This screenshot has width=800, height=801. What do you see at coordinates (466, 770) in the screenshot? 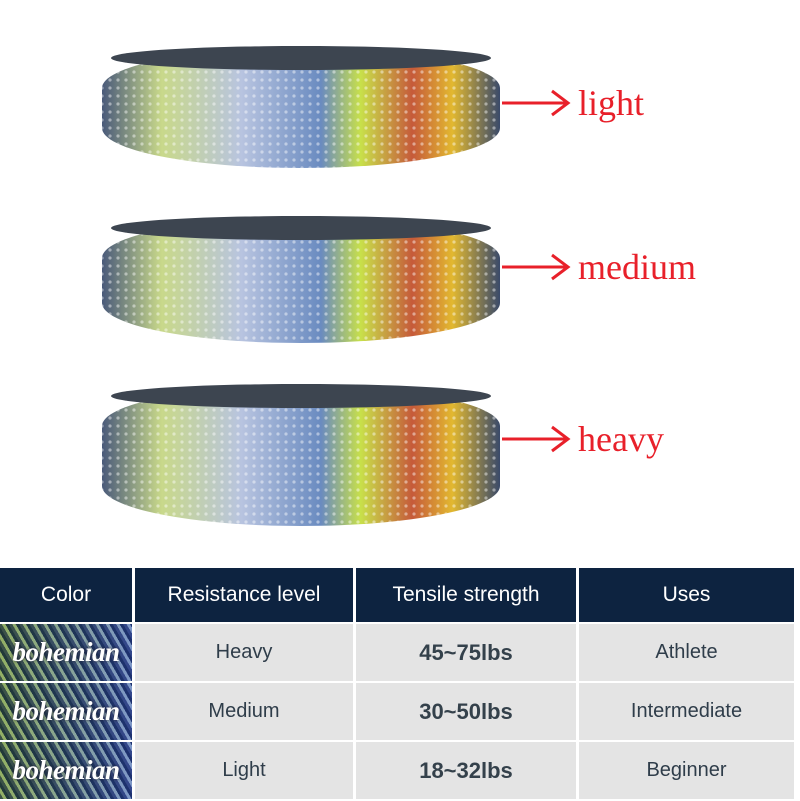
I see `tensile-strength: 18~32lbs` at bounding box center [466, 770].